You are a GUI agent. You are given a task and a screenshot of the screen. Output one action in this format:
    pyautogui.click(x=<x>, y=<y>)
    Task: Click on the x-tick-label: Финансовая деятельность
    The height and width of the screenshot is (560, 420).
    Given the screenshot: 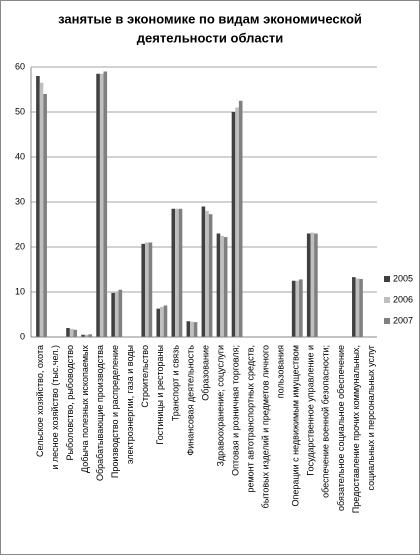 What is the action you would take?
    pyautogui.click(x=190, y=400)
    